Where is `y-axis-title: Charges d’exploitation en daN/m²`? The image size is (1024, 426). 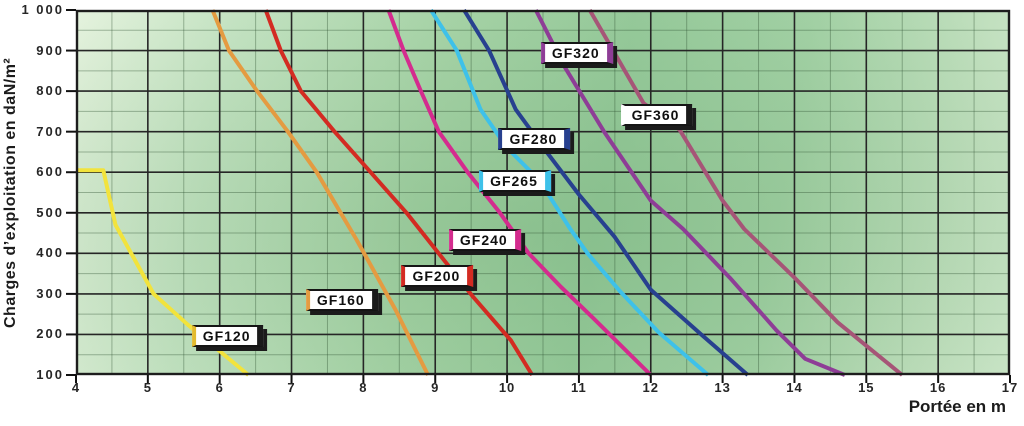 y-axis-title: Charges d’exploitation en daN/m² is located at coordinates (10, 192).